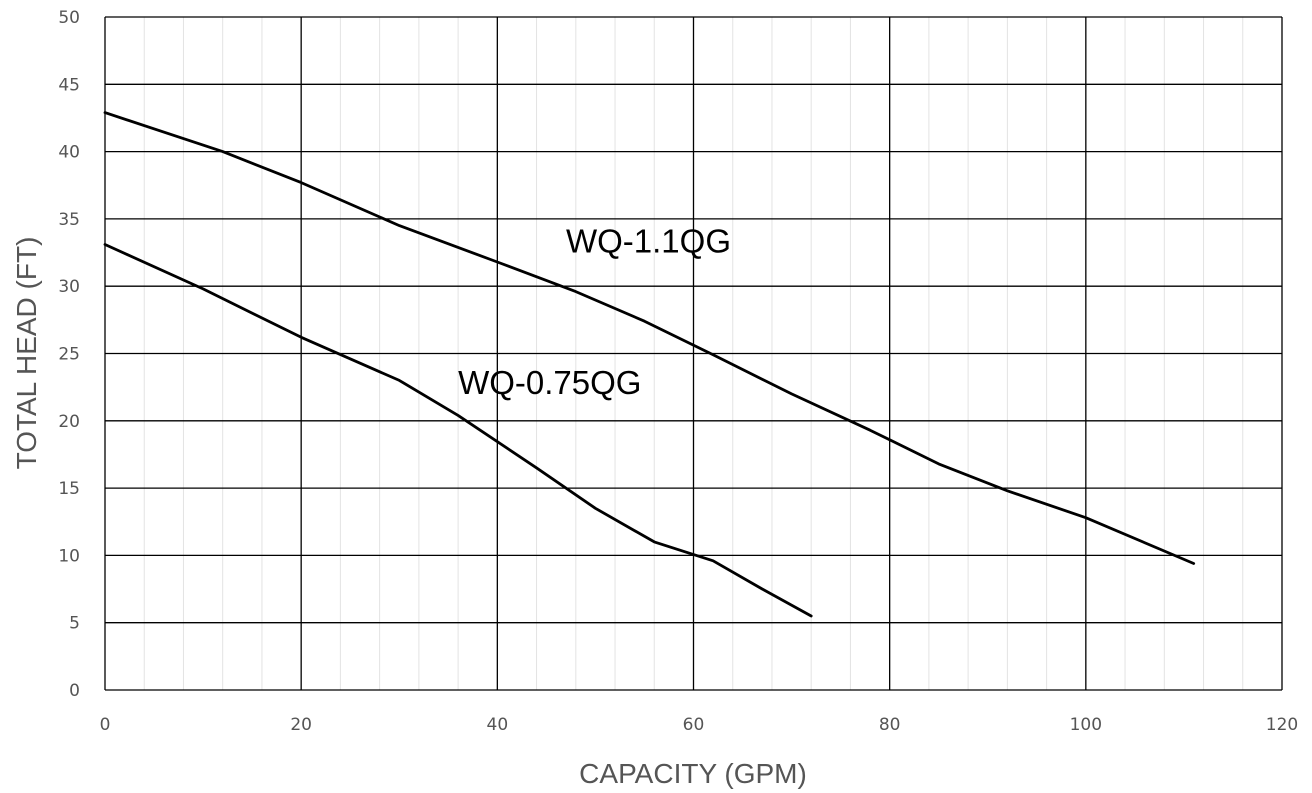  What do you see at coordinates (301, 725) in the screenshot?
I see `x-tick-label: 20` at bounding box center [301, 725].